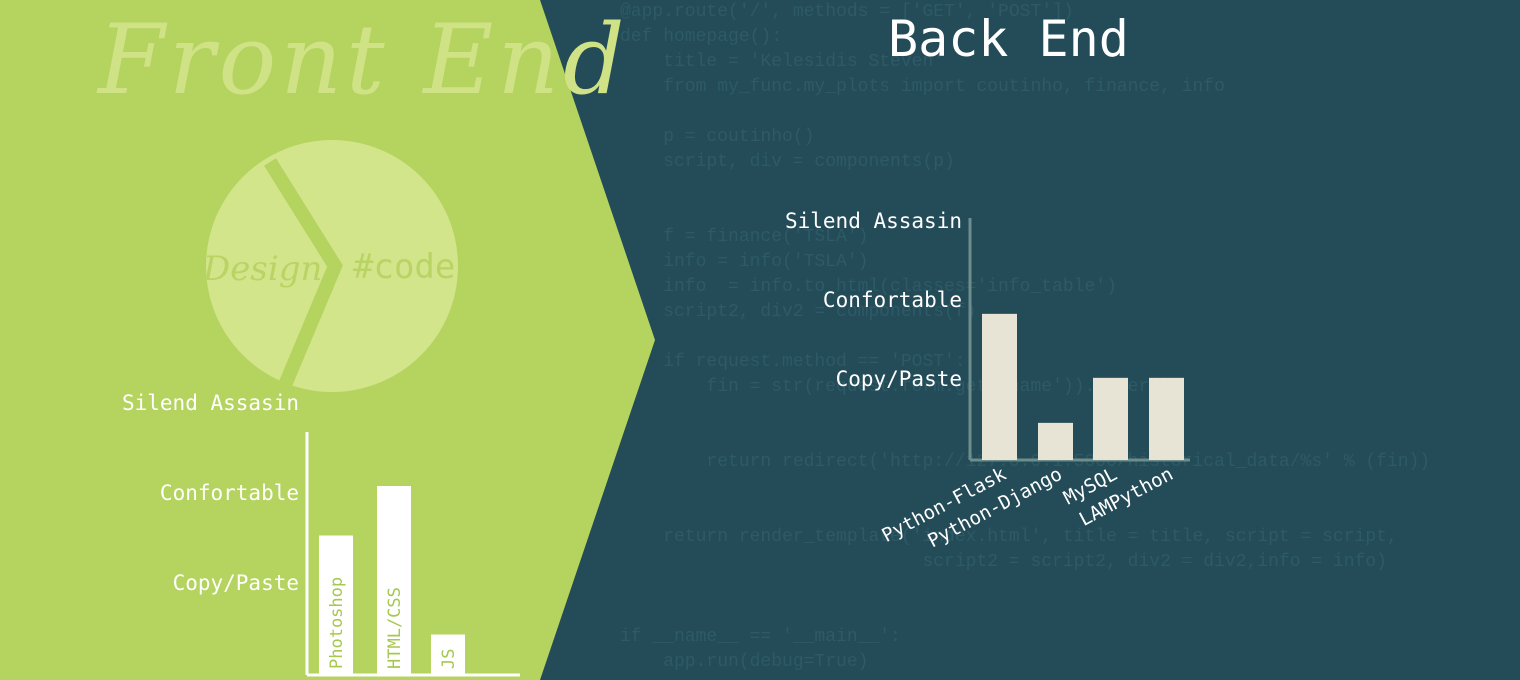 The height and width of the screenshot is (680, 1520). I want to click on x-tick-label: Photoshop, so click(337, 623).